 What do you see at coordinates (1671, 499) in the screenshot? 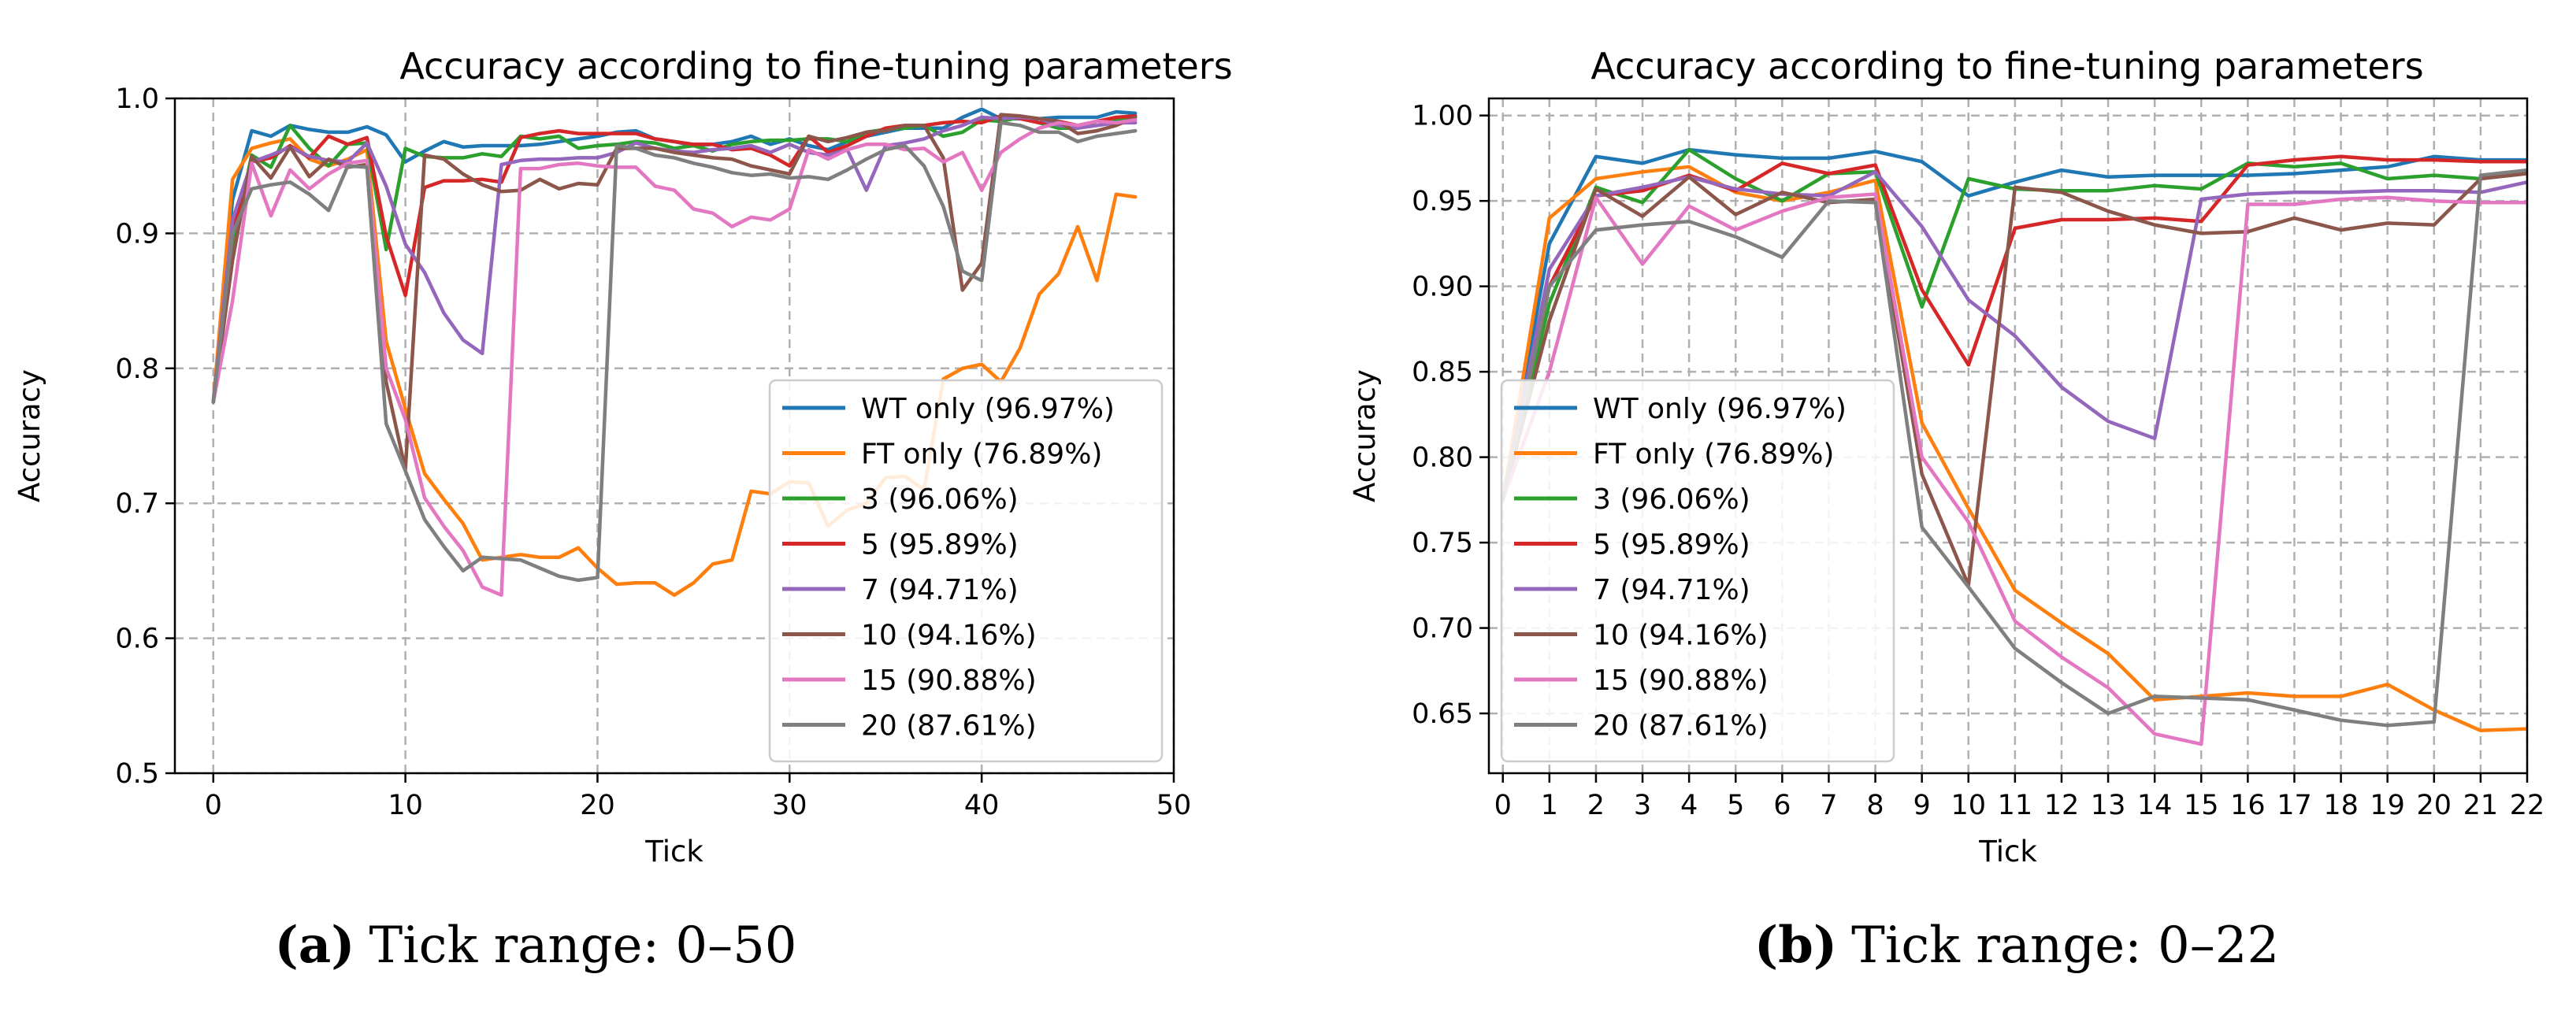
I see `b-legend-label-2: 3 (96.06%)` at bounding box center [1671, 499].